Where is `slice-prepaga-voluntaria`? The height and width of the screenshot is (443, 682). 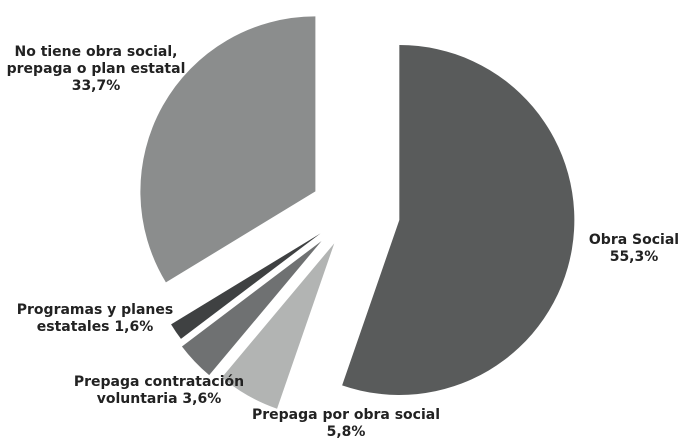
slice-prepaga-voluntaria is located at coordinates (251, 308).